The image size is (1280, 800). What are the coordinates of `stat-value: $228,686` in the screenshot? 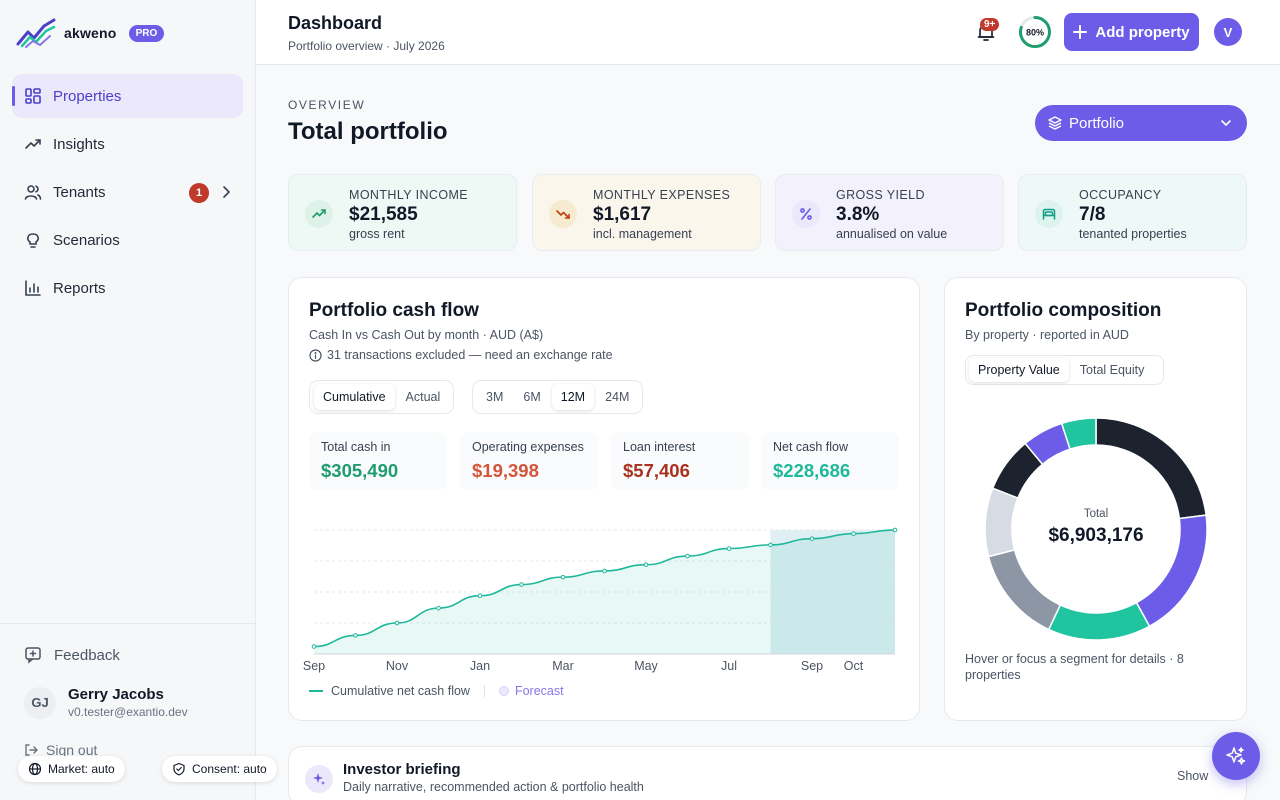 It's located at (812, 470).